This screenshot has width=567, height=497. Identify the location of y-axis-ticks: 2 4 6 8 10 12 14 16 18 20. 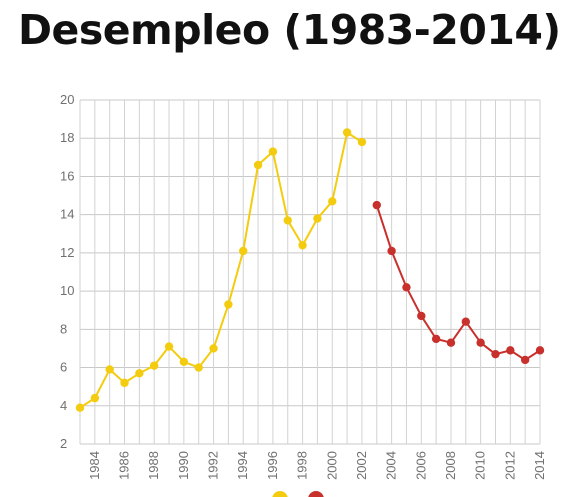
(67, 271).